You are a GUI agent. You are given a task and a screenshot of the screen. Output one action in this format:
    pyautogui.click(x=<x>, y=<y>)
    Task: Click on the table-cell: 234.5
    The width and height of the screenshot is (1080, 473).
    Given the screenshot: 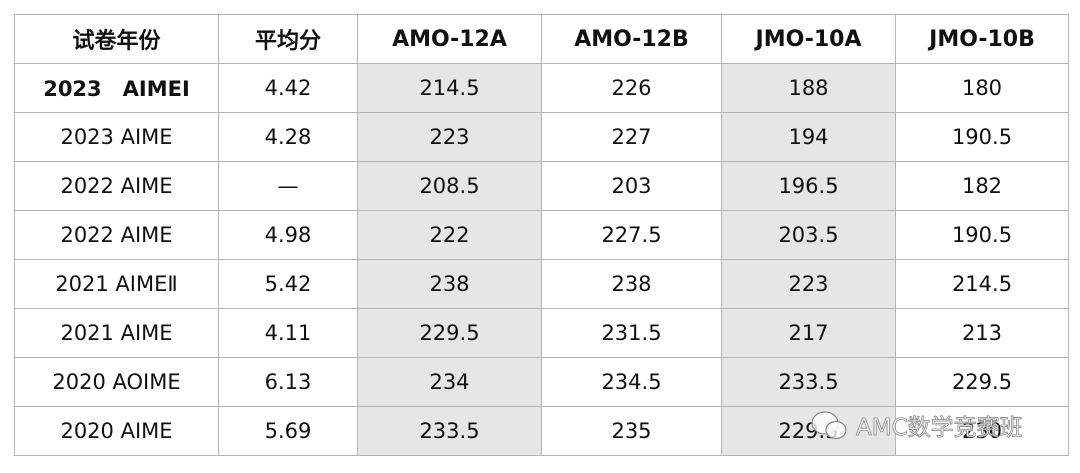 What is the action you would take?
    pyautogui.click(x=631, y=382)
    